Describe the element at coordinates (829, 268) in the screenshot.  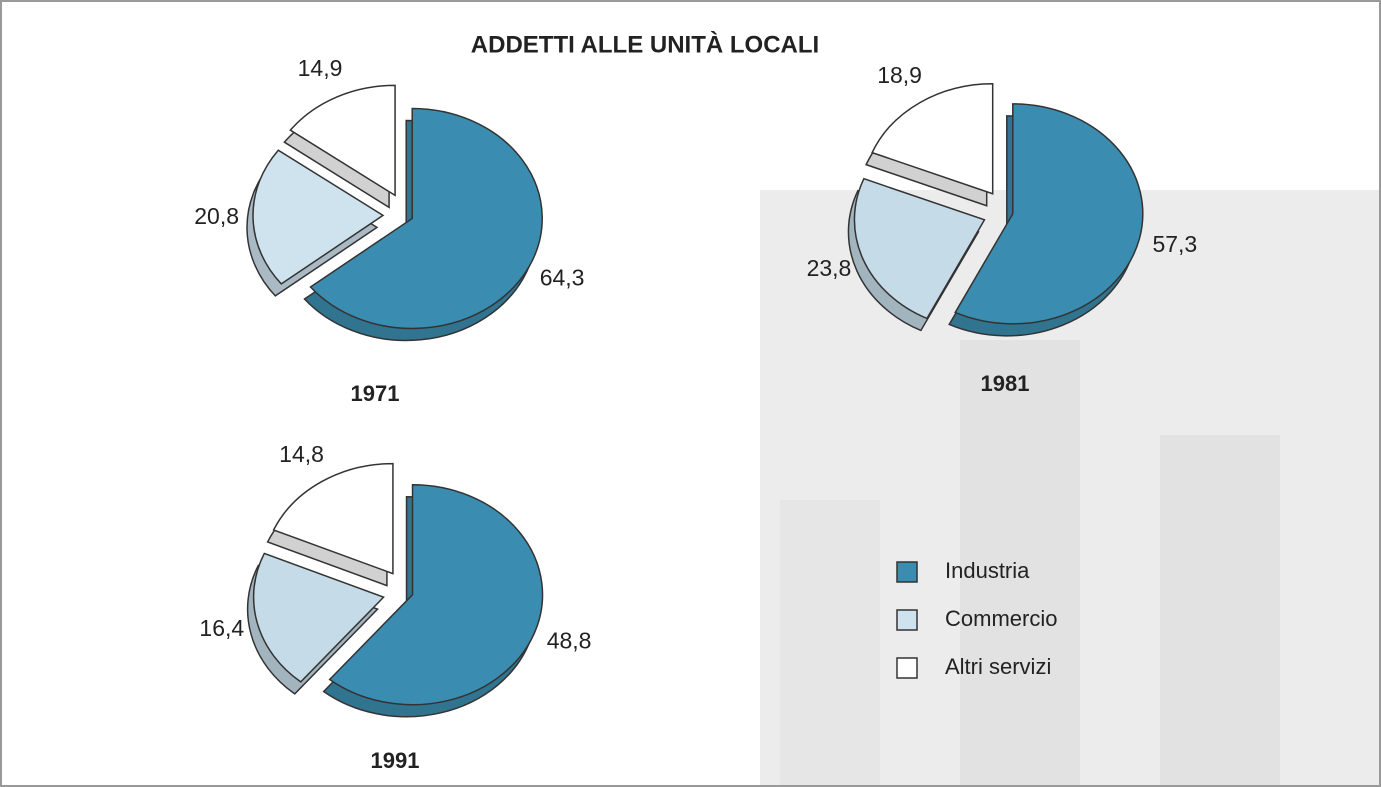
I see `value-label: 23,8` at that location.